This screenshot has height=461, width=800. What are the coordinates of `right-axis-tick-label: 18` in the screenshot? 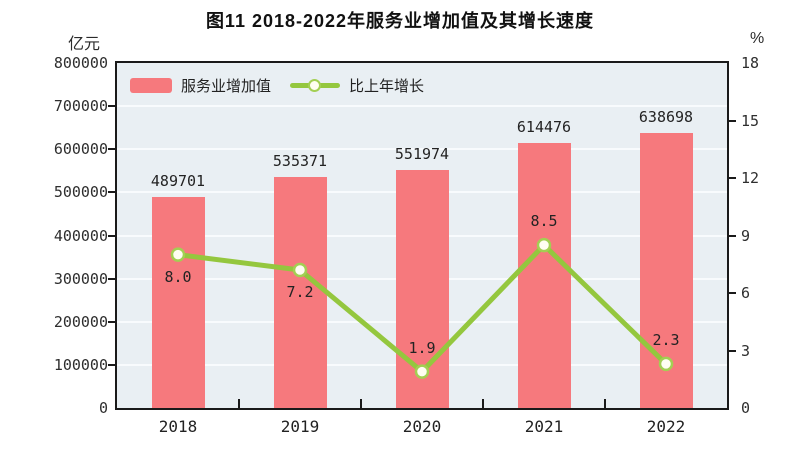 It's located at (750, 63).